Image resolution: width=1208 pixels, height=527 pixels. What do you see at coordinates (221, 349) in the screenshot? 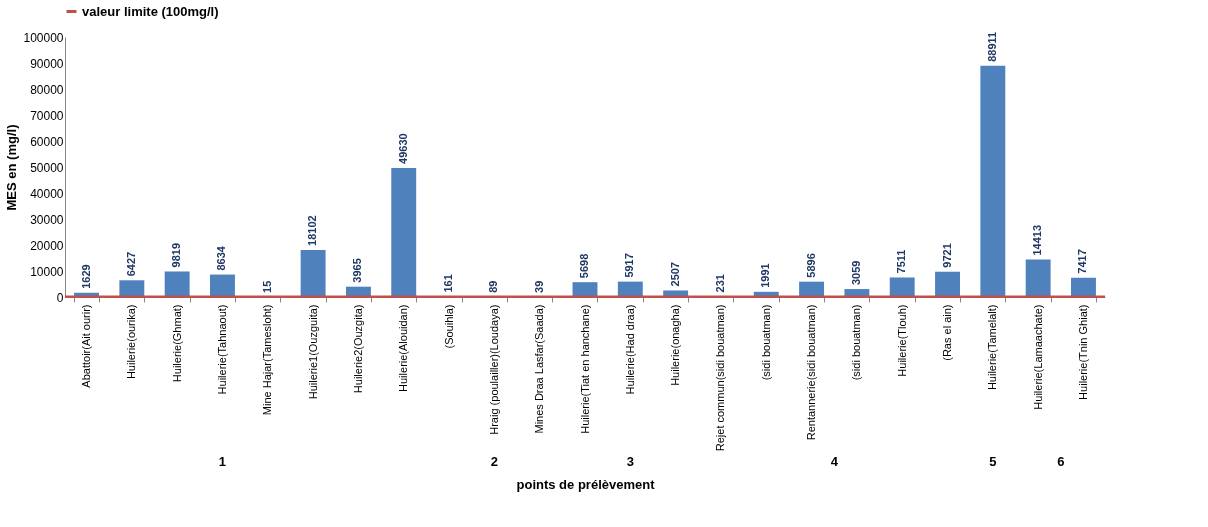
I see `x-tick-label: Huilerie(Tahnaout)` at bounding box center [221, 349].